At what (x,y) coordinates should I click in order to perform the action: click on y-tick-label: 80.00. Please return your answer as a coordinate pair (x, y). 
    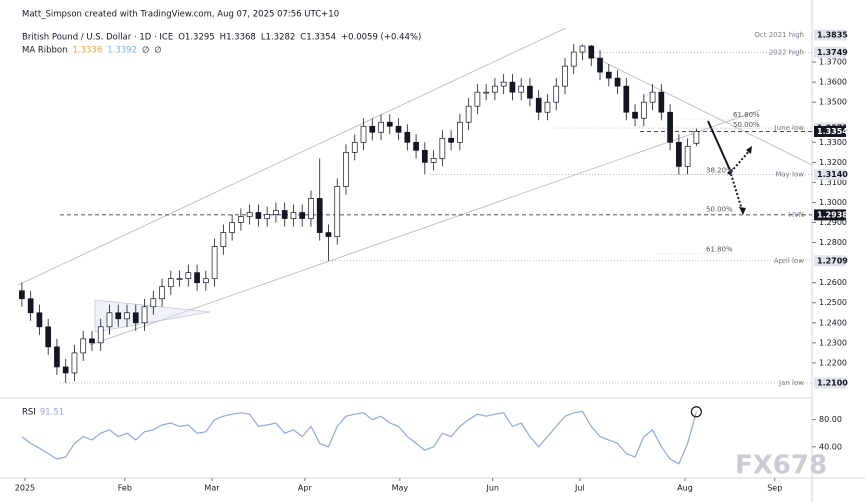
    Looking at the image, I should click on (830, 419).